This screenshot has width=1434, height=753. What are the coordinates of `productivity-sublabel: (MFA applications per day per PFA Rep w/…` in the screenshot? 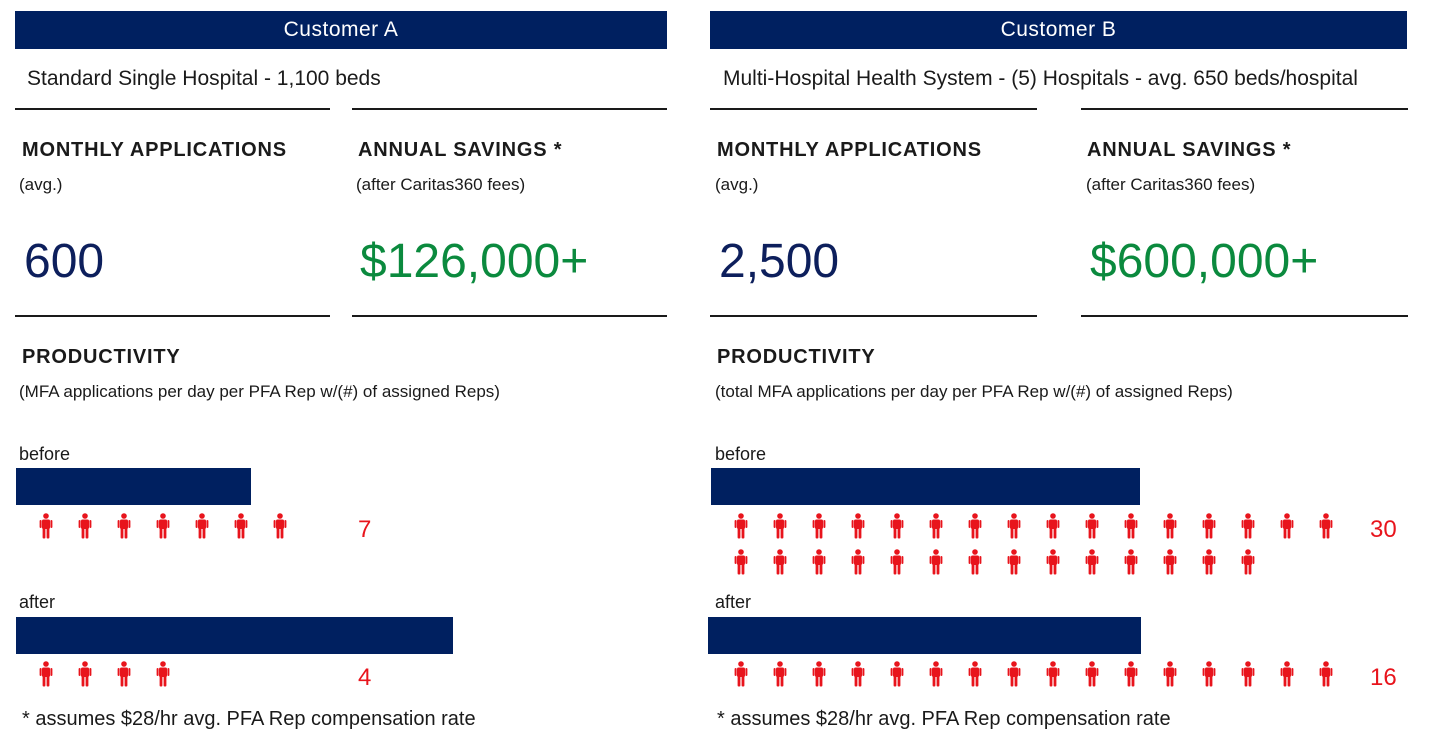 It's located at (259, 391).